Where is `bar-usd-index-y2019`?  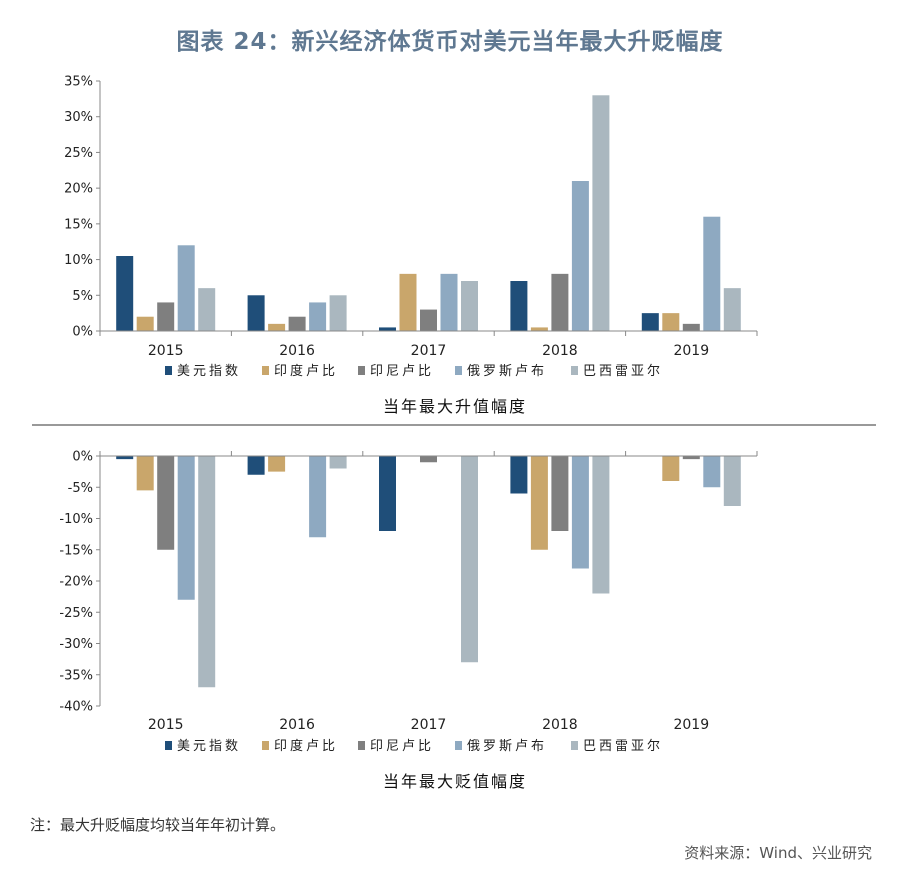 bar-usd-index-y2019 is located at coordinates (650, 322).